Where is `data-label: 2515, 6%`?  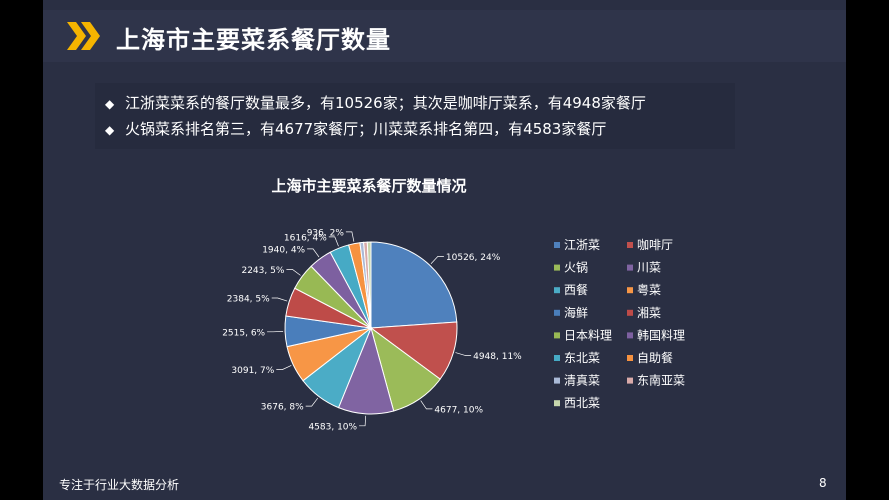
data-label: 2515, 6% is located at coordinates (243, 333).